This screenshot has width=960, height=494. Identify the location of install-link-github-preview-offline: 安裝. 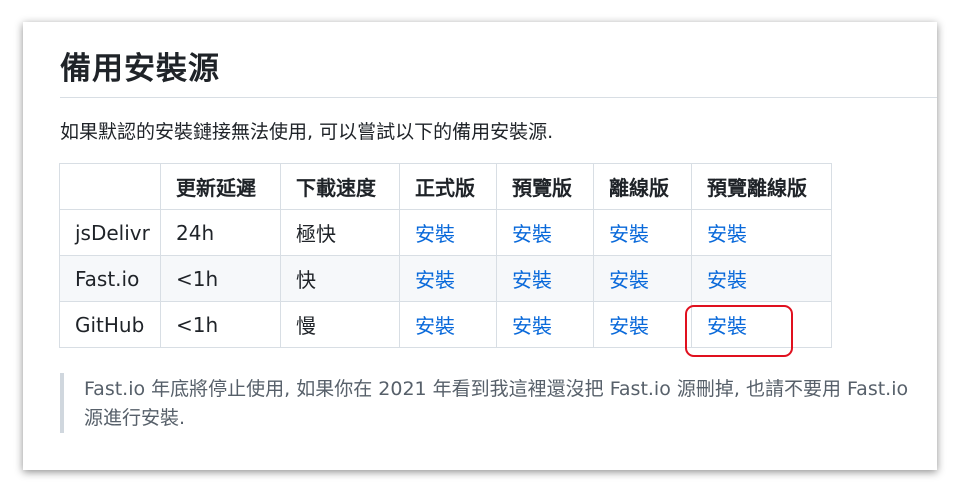
(727, 326).